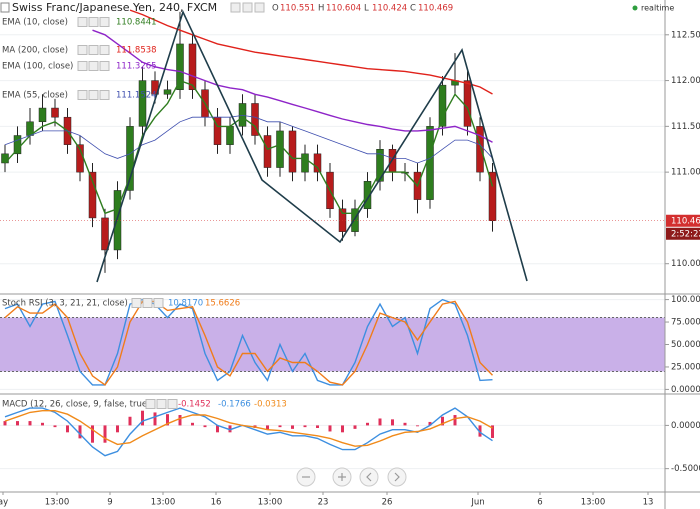 Image resolution: width=700 pixels, height=509 pixels. Describe the element at coordinates (387, 503) in the screenshot. I see `time-label: 26` at that location.